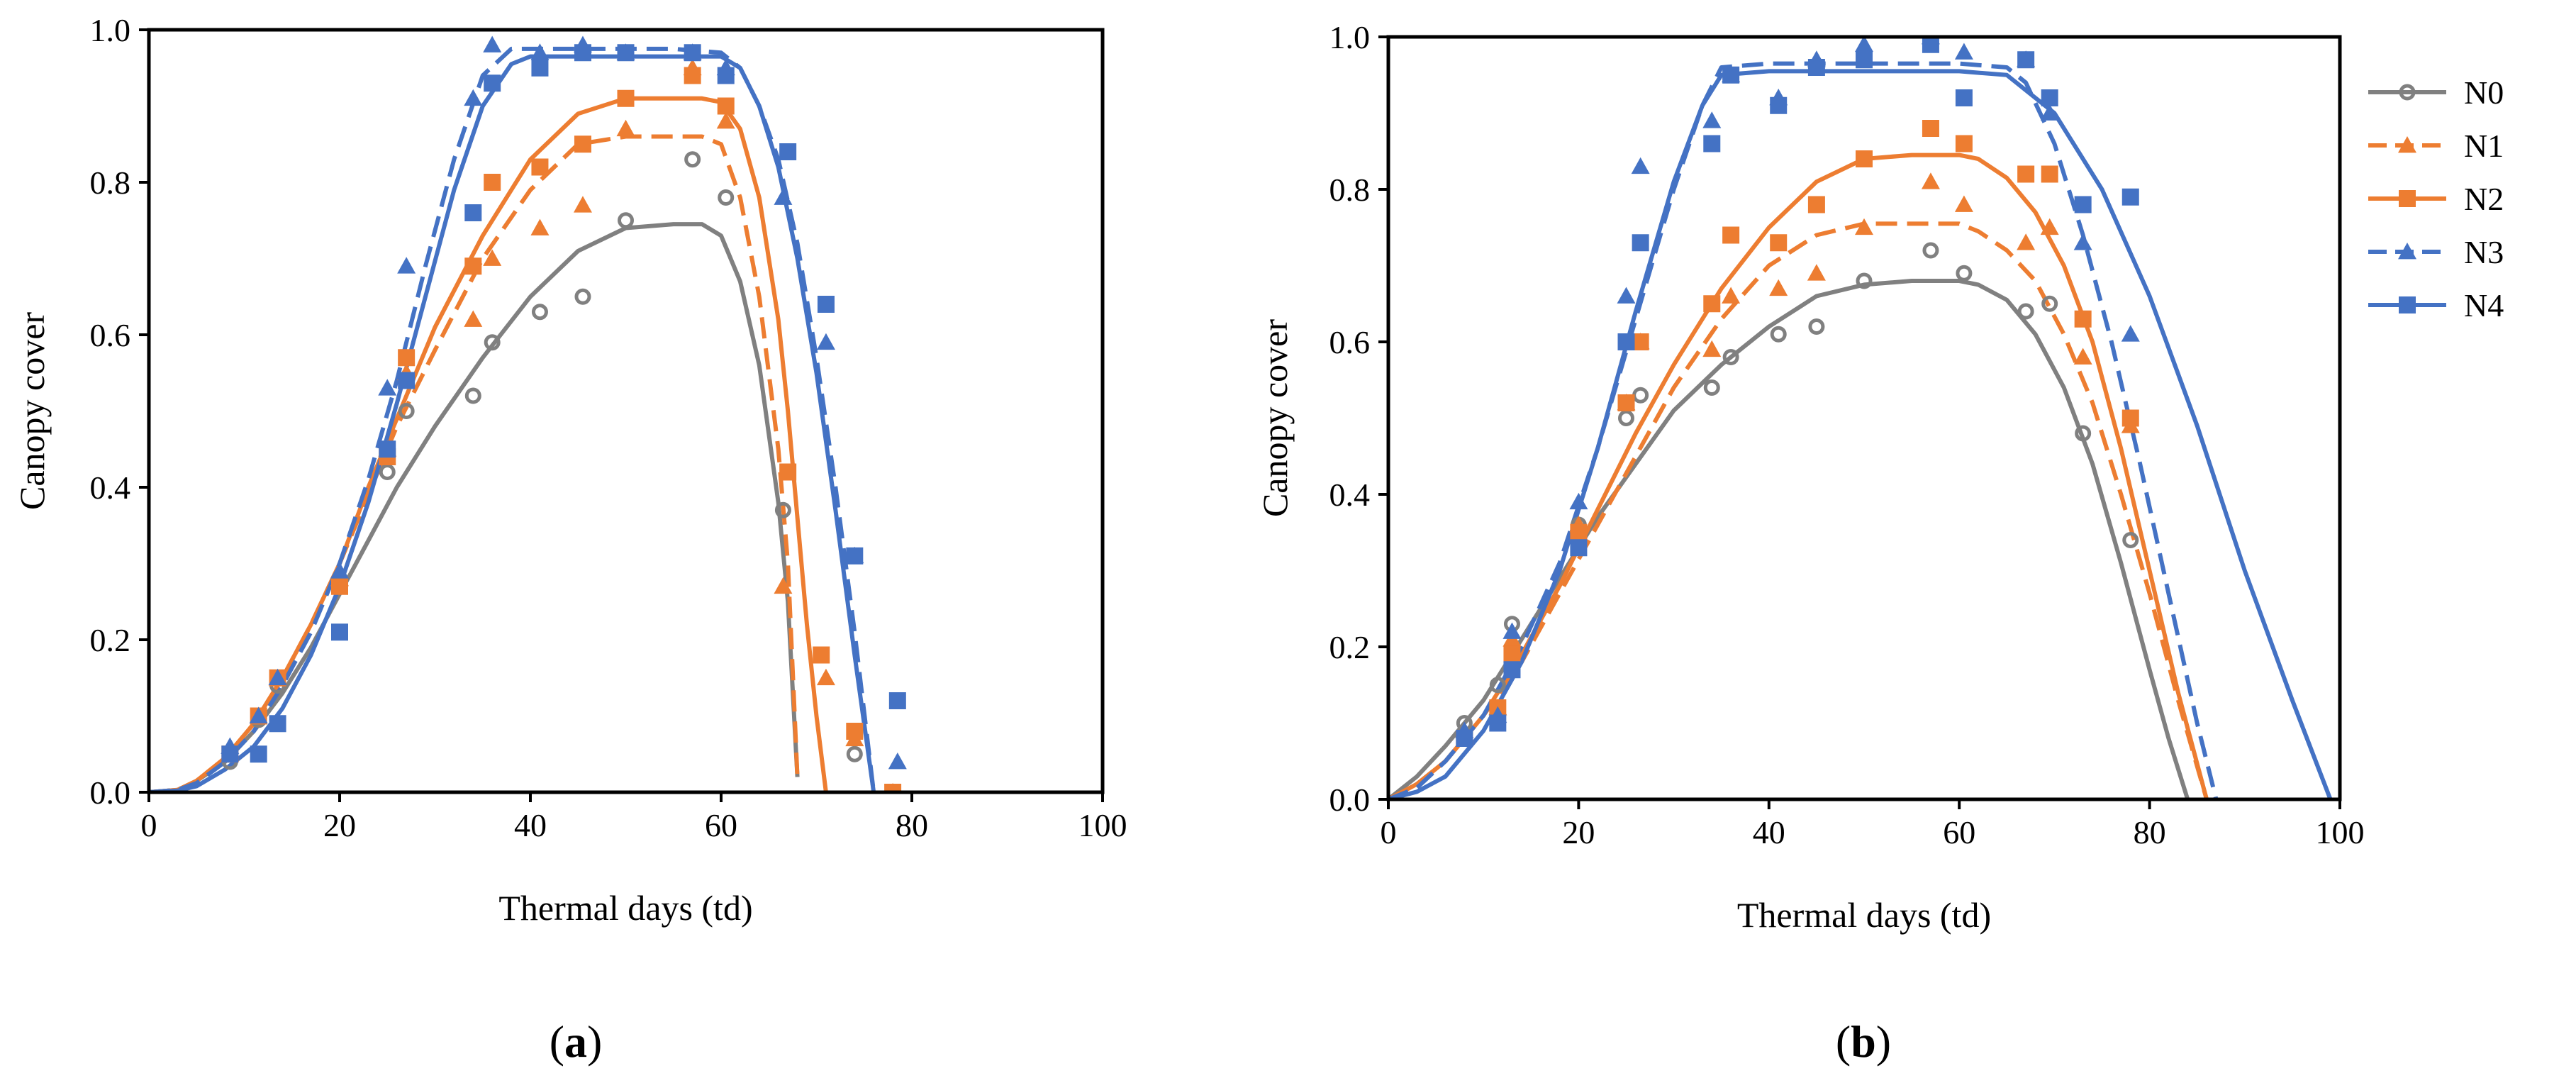 Image resolution: width=2576 pixels, height=1088 pixels. Describe the element at coordinates (2436, 252) in the screenshot. I see `legend-item-n3: N3` at that location.